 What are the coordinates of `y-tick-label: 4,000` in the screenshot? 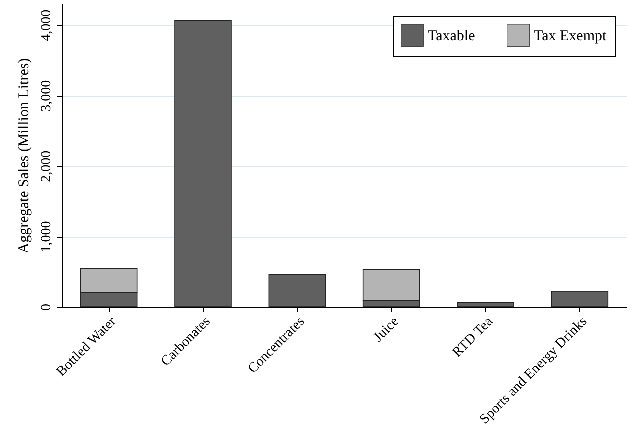 It's located at (47, 26).